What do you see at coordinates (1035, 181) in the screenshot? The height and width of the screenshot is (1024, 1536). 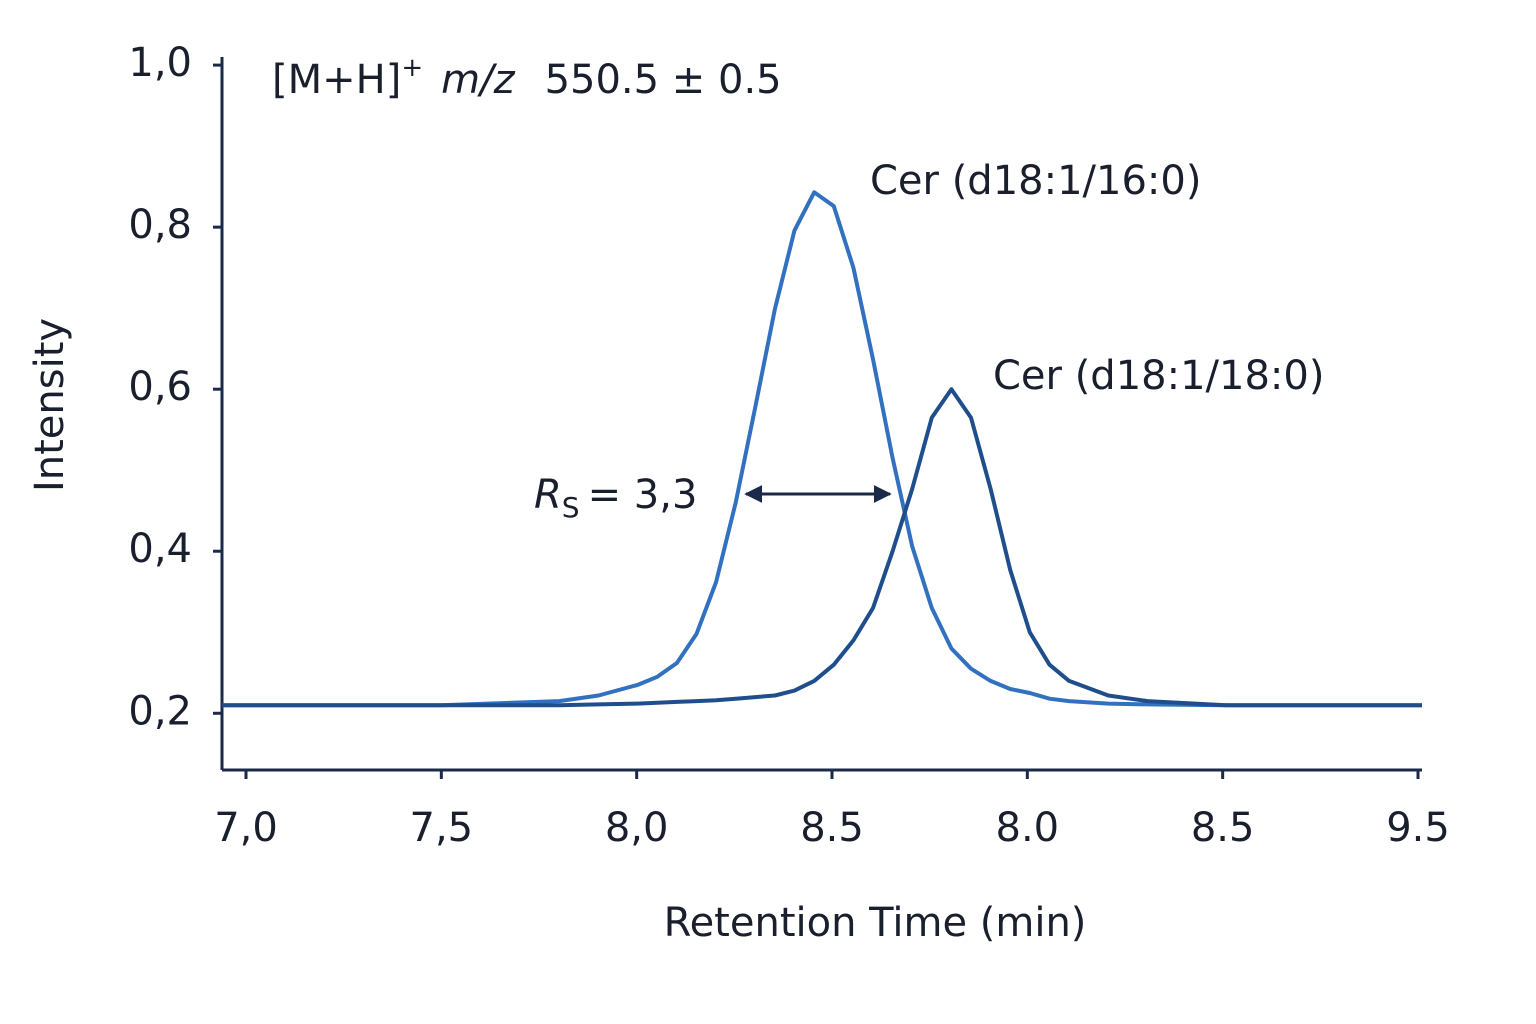 I see `peak-label: Cer (d18:1/16:0)` at bounding box center [1035, 181].